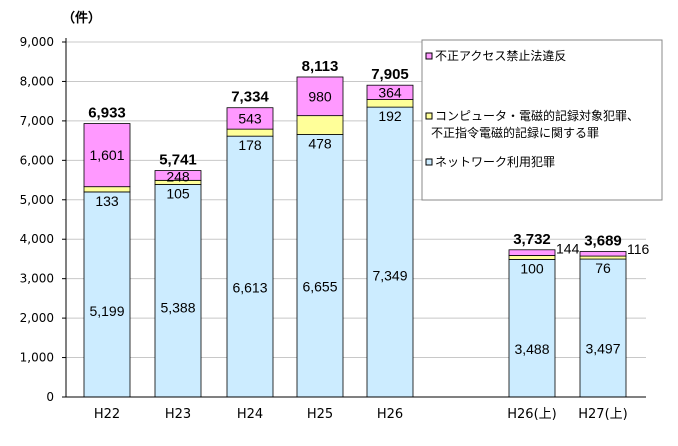  Describe the element at coordinates (390, 414) in the screenshot. I see `x-category-label: H26` at that location.